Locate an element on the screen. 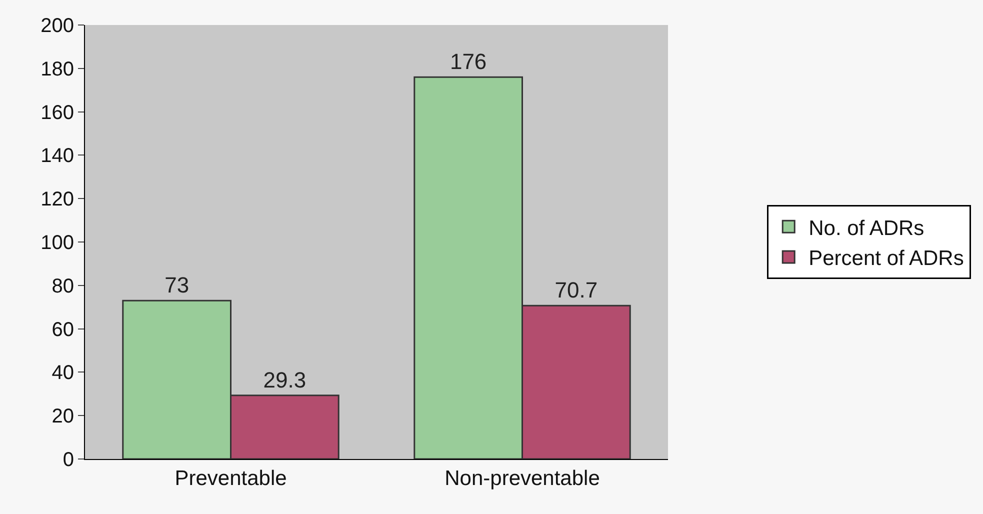 This screenshot has height=514, width=983. data-label: 176 is located at coordinates (468, 61).